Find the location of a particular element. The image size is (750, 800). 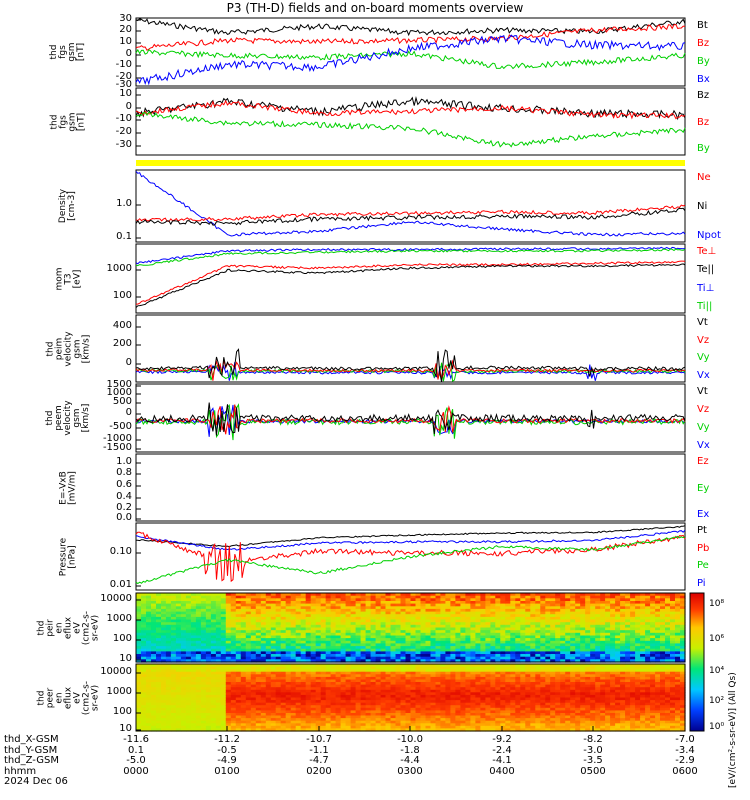

vt-e-line is located at coordinates (410, 419).